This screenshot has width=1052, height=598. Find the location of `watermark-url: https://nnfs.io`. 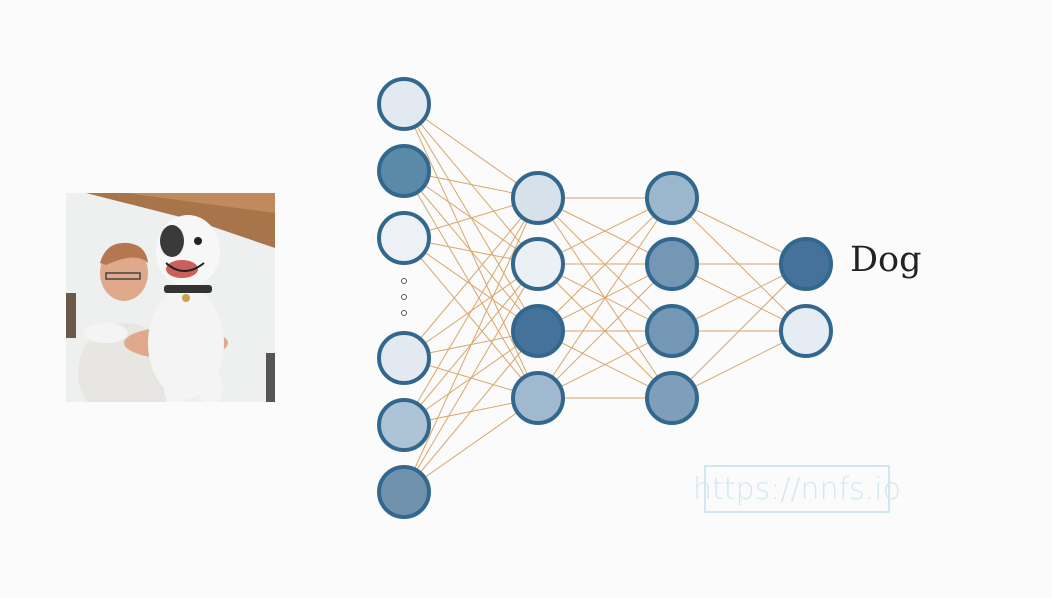

watermark-url: https://nnfs.io is located at coordinates (797, 489).